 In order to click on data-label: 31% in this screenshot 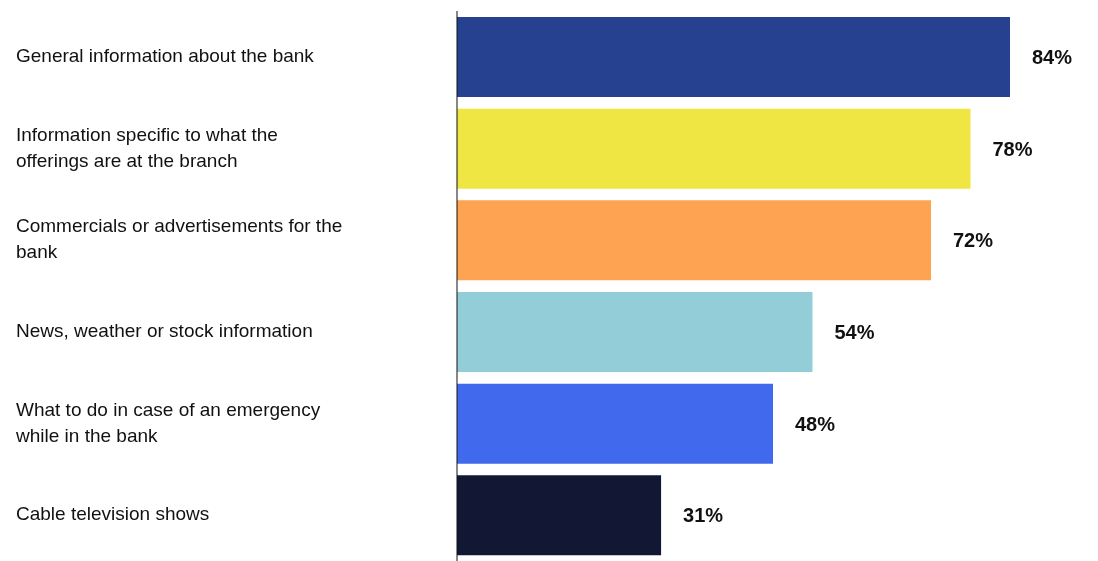, I will do `click(703, 515)`.